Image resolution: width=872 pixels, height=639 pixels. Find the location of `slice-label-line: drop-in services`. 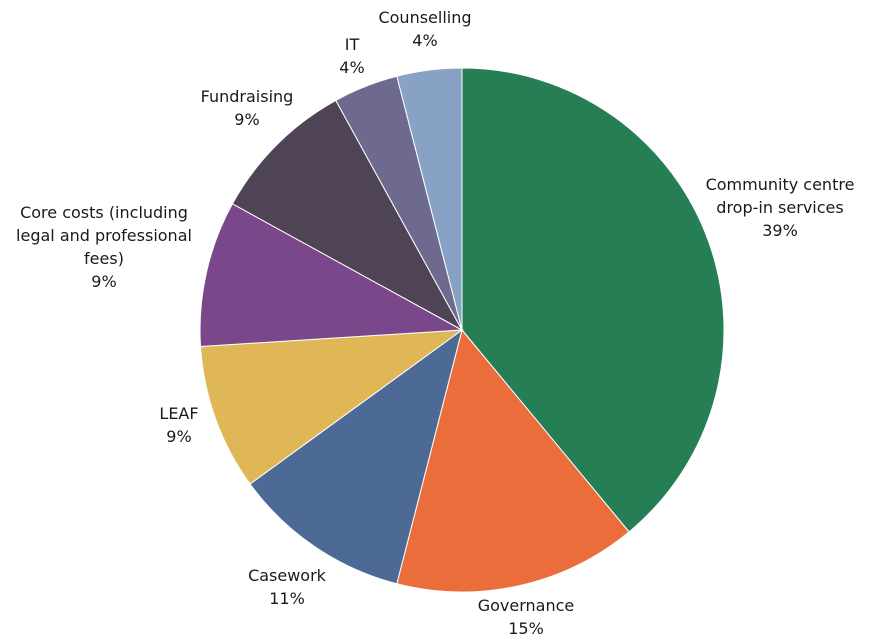

slice-label-line: drop-in services is located at coordinates (779, 207).